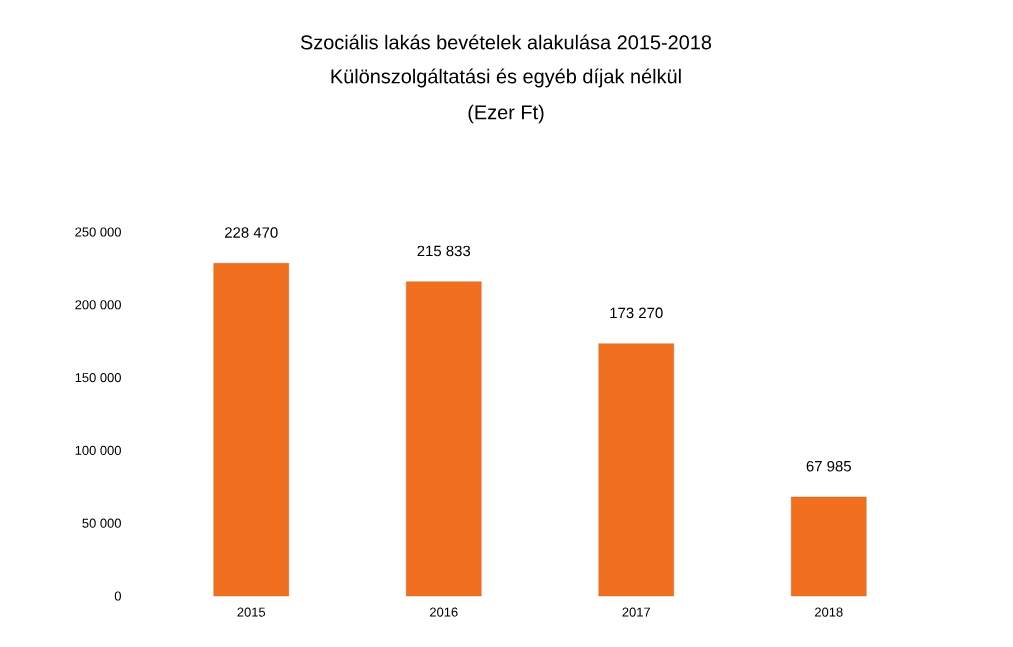  What do you see at coordinates (506, 114) in the screenshot?
I see `text: (Ezer Ft)` at bounding box center [506, 114].